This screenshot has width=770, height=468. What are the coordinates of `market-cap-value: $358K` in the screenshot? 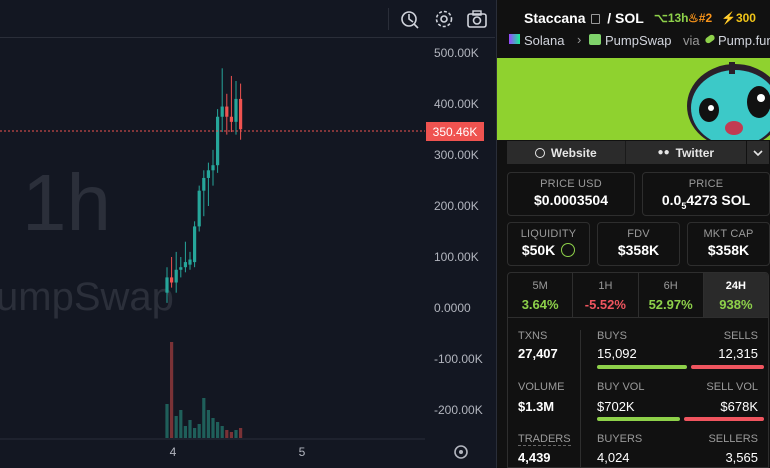 It's located at (728, 250).